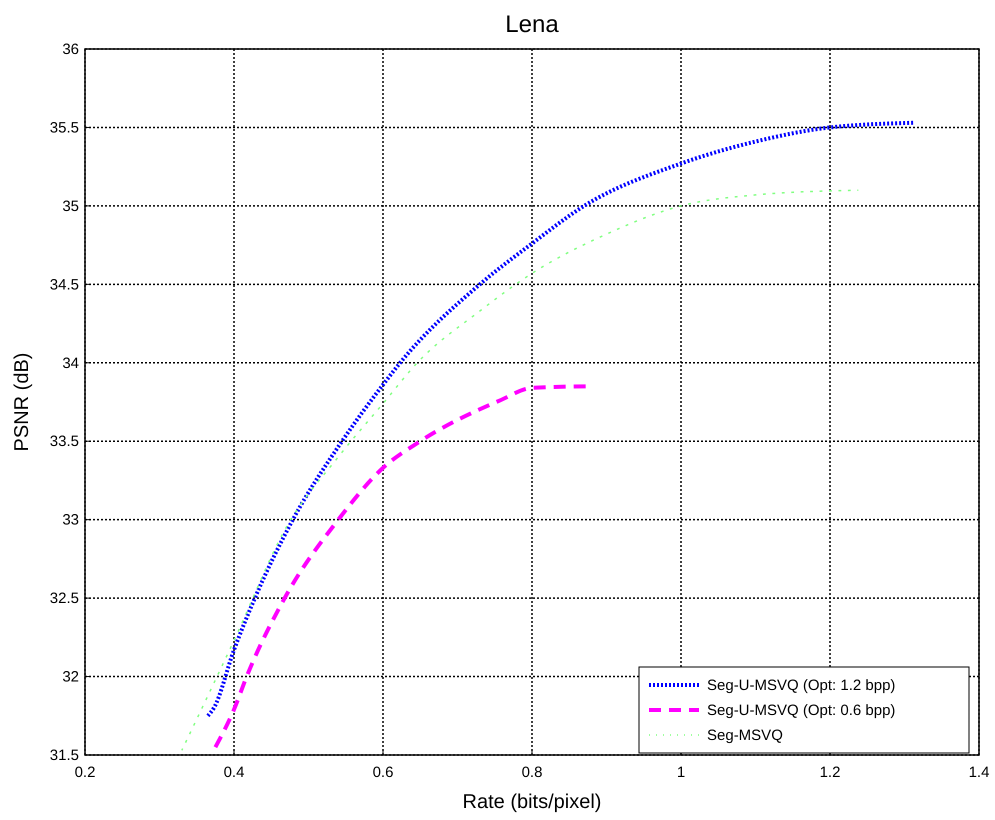 This screenshot has width=995, height=820. I want to click on legend-label: Seg-MSVQ, so click(745, 735).